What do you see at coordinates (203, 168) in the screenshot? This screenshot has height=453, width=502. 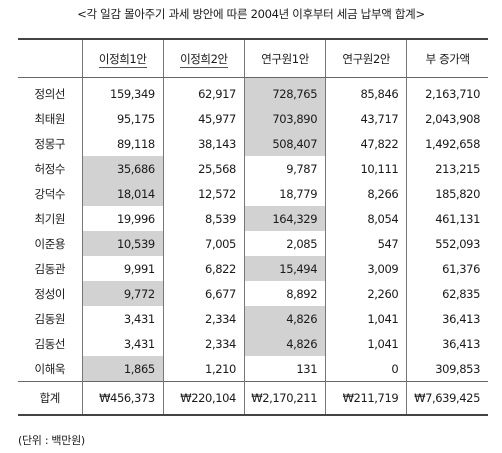 I see `value-cell: 25,568` at bounding box center [203, 168].